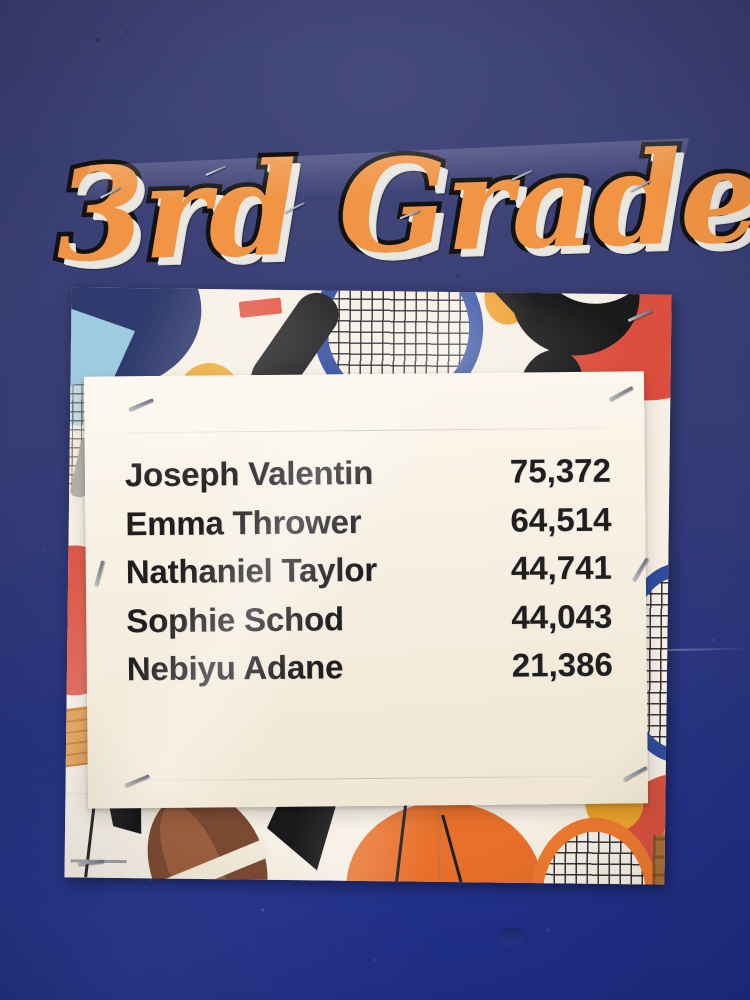 This screenshot has width=750, height=1000. Describe the element at coordinates (512, 936) in the screenshot. I see `wall-paint-blob` at that location.